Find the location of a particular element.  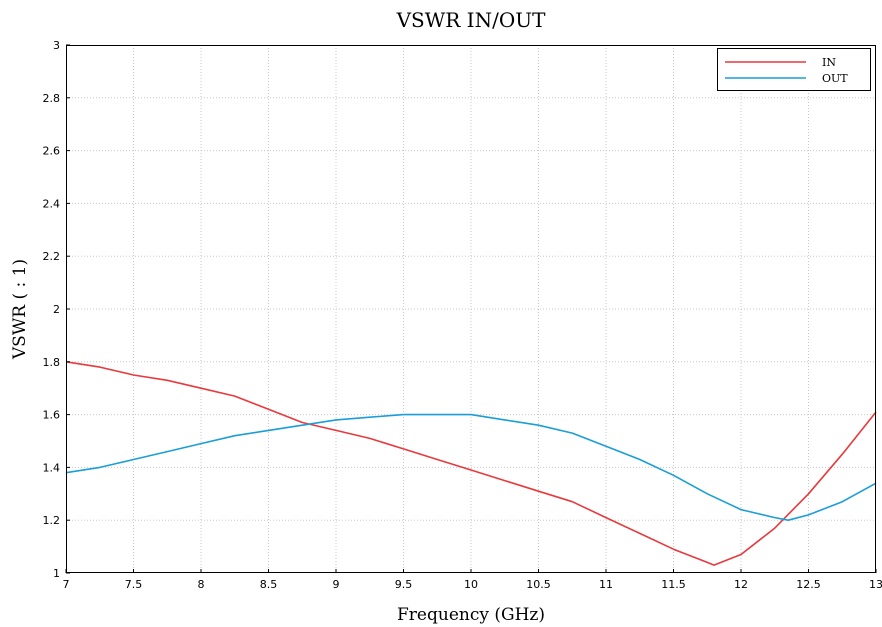

y-tick-label: 1.8 is located at coordinates (52, 362).